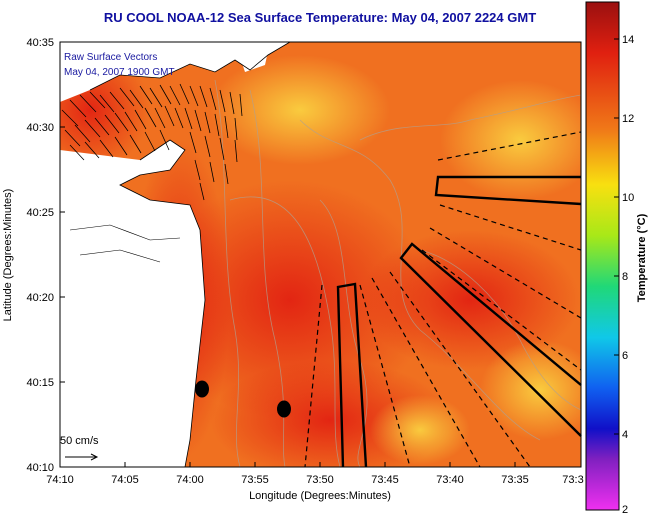 The image size is (651, 515). I want to click on x-tick-label: 74:05, so click(125, 480).